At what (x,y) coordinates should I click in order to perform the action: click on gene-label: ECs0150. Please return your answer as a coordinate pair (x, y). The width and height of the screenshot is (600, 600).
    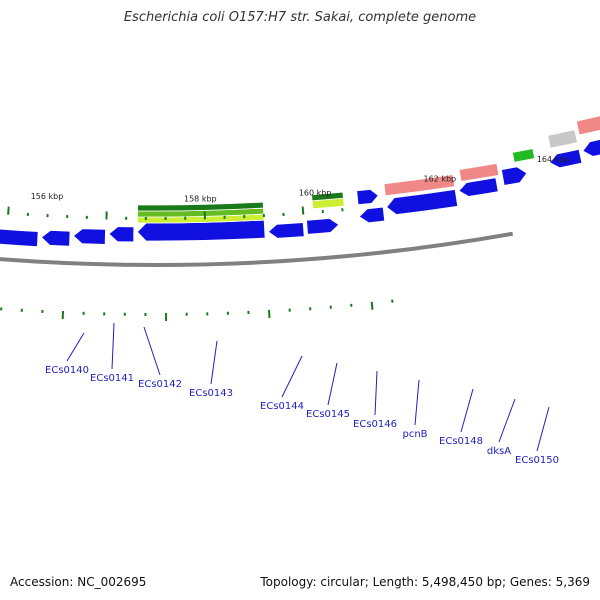
    Looking at the image, I should click on (537, 460).